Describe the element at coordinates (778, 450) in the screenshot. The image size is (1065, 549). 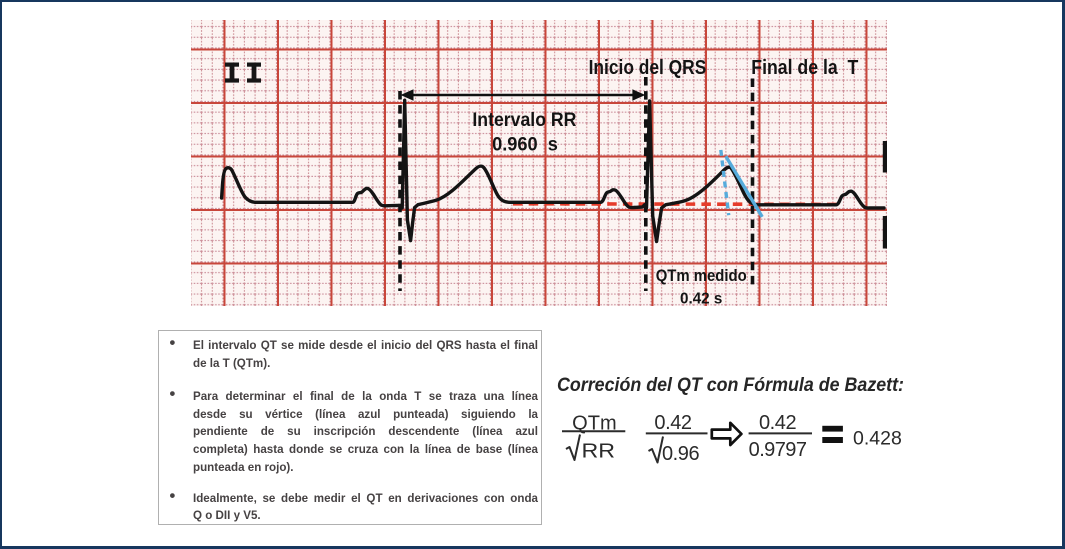
I see `svg-text: 0.9797` at that location.